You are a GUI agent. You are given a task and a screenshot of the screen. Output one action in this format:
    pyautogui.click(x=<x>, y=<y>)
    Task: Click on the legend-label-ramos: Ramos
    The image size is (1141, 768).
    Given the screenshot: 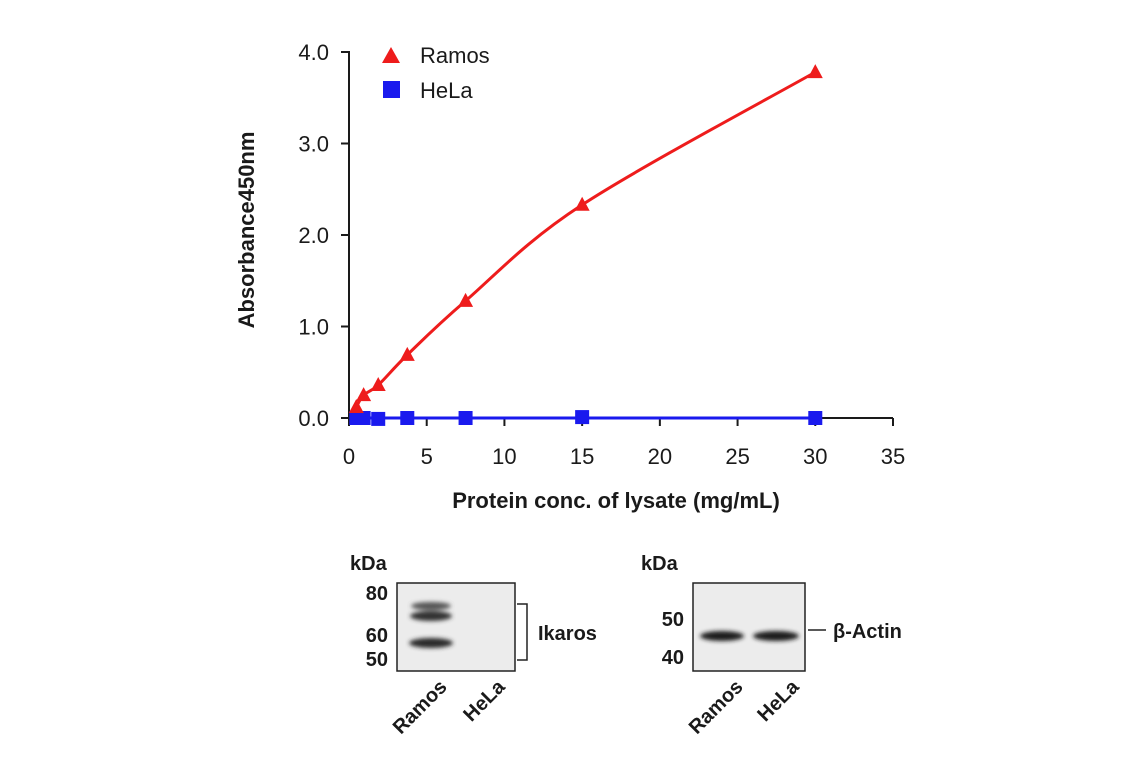 What is the action you would take?
    pyautogui.click(x=455, y=55)
    